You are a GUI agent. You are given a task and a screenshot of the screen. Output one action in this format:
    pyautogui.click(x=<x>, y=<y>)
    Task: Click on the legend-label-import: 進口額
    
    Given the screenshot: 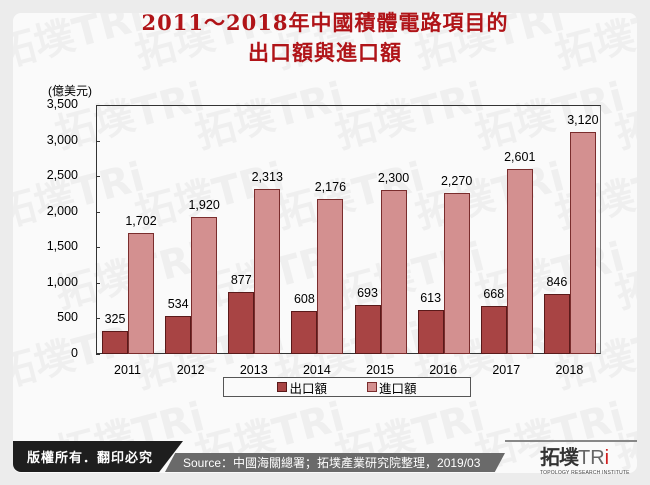 What is the action you would take?
    pyautogui.click(x=398, y=388)
    